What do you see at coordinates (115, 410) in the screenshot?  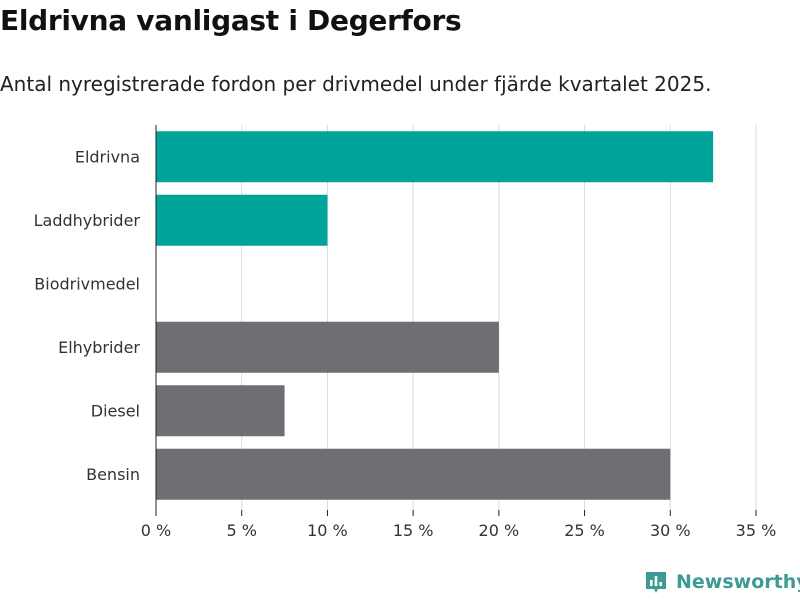 I see `category-label: Diesel` at bounding box center [115, 410].